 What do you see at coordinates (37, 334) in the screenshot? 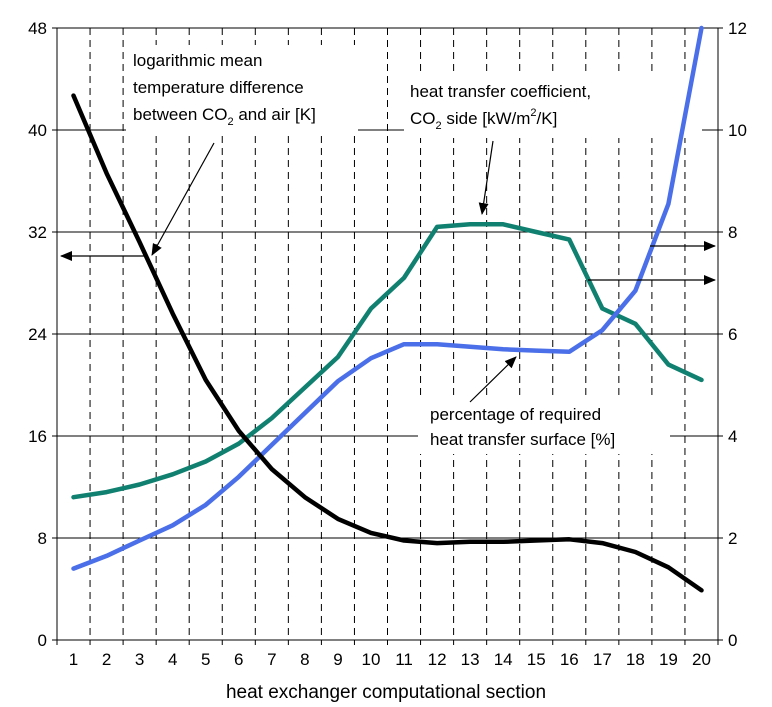
I see `y-left-tick-label: 24` at bounding box center [37, 334].